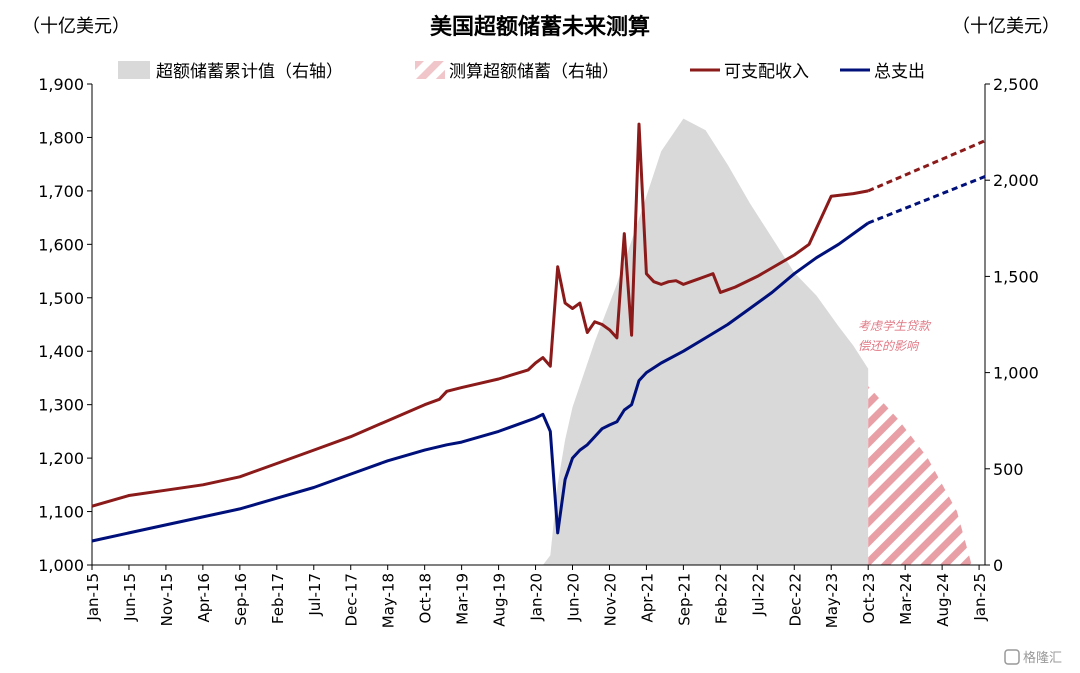 Image resolution: width=1080 pixels, height=673 pixels. I want to click on left-tick-label: 1,900, so click(61, 84).